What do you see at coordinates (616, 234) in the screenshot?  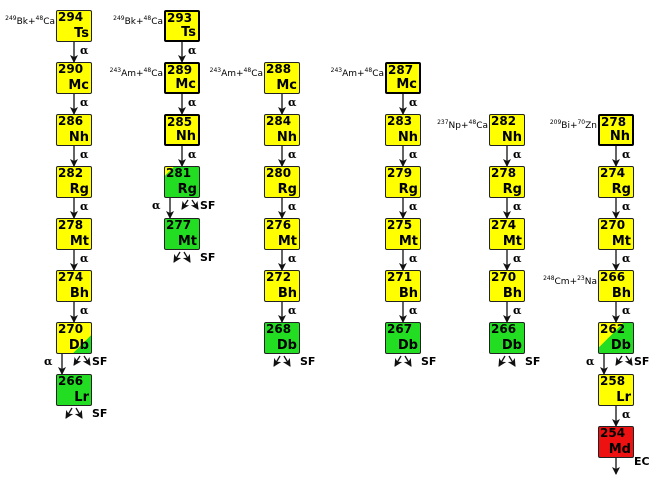 I see `nuclide-mt-270: 270 Mt` at bounding box center [616, 234].